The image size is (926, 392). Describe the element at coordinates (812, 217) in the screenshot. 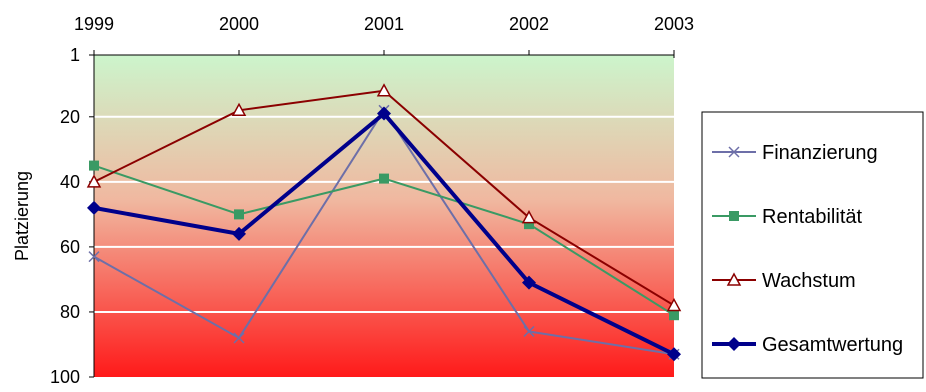

I see `legend-label: Rentabilität` at that location.